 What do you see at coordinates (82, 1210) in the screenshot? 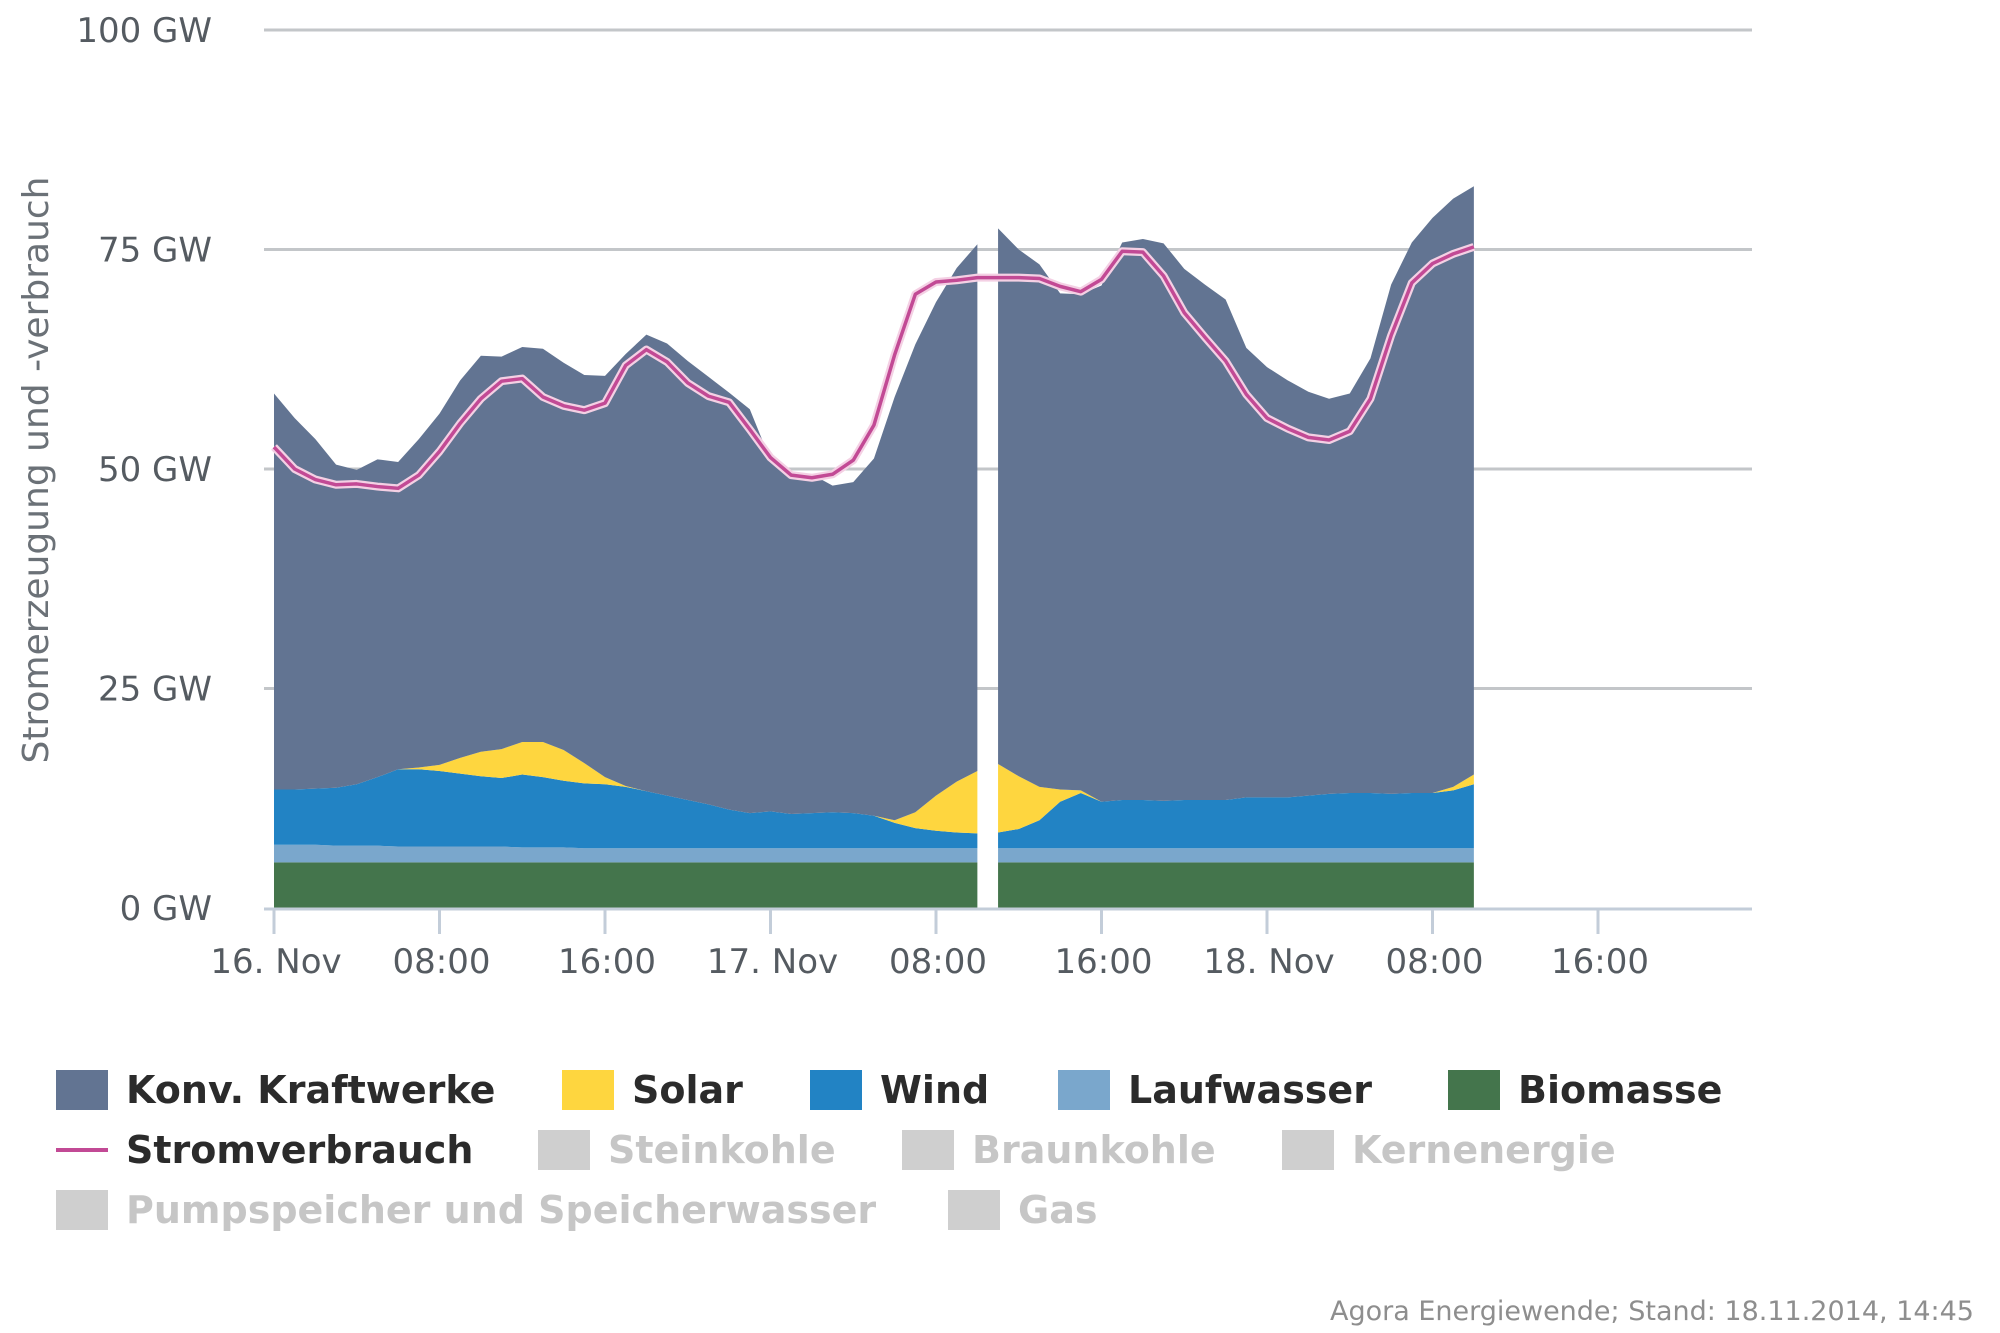
I see `legend-swatch-pumpspeicher` at bounding box center [82, 1210].